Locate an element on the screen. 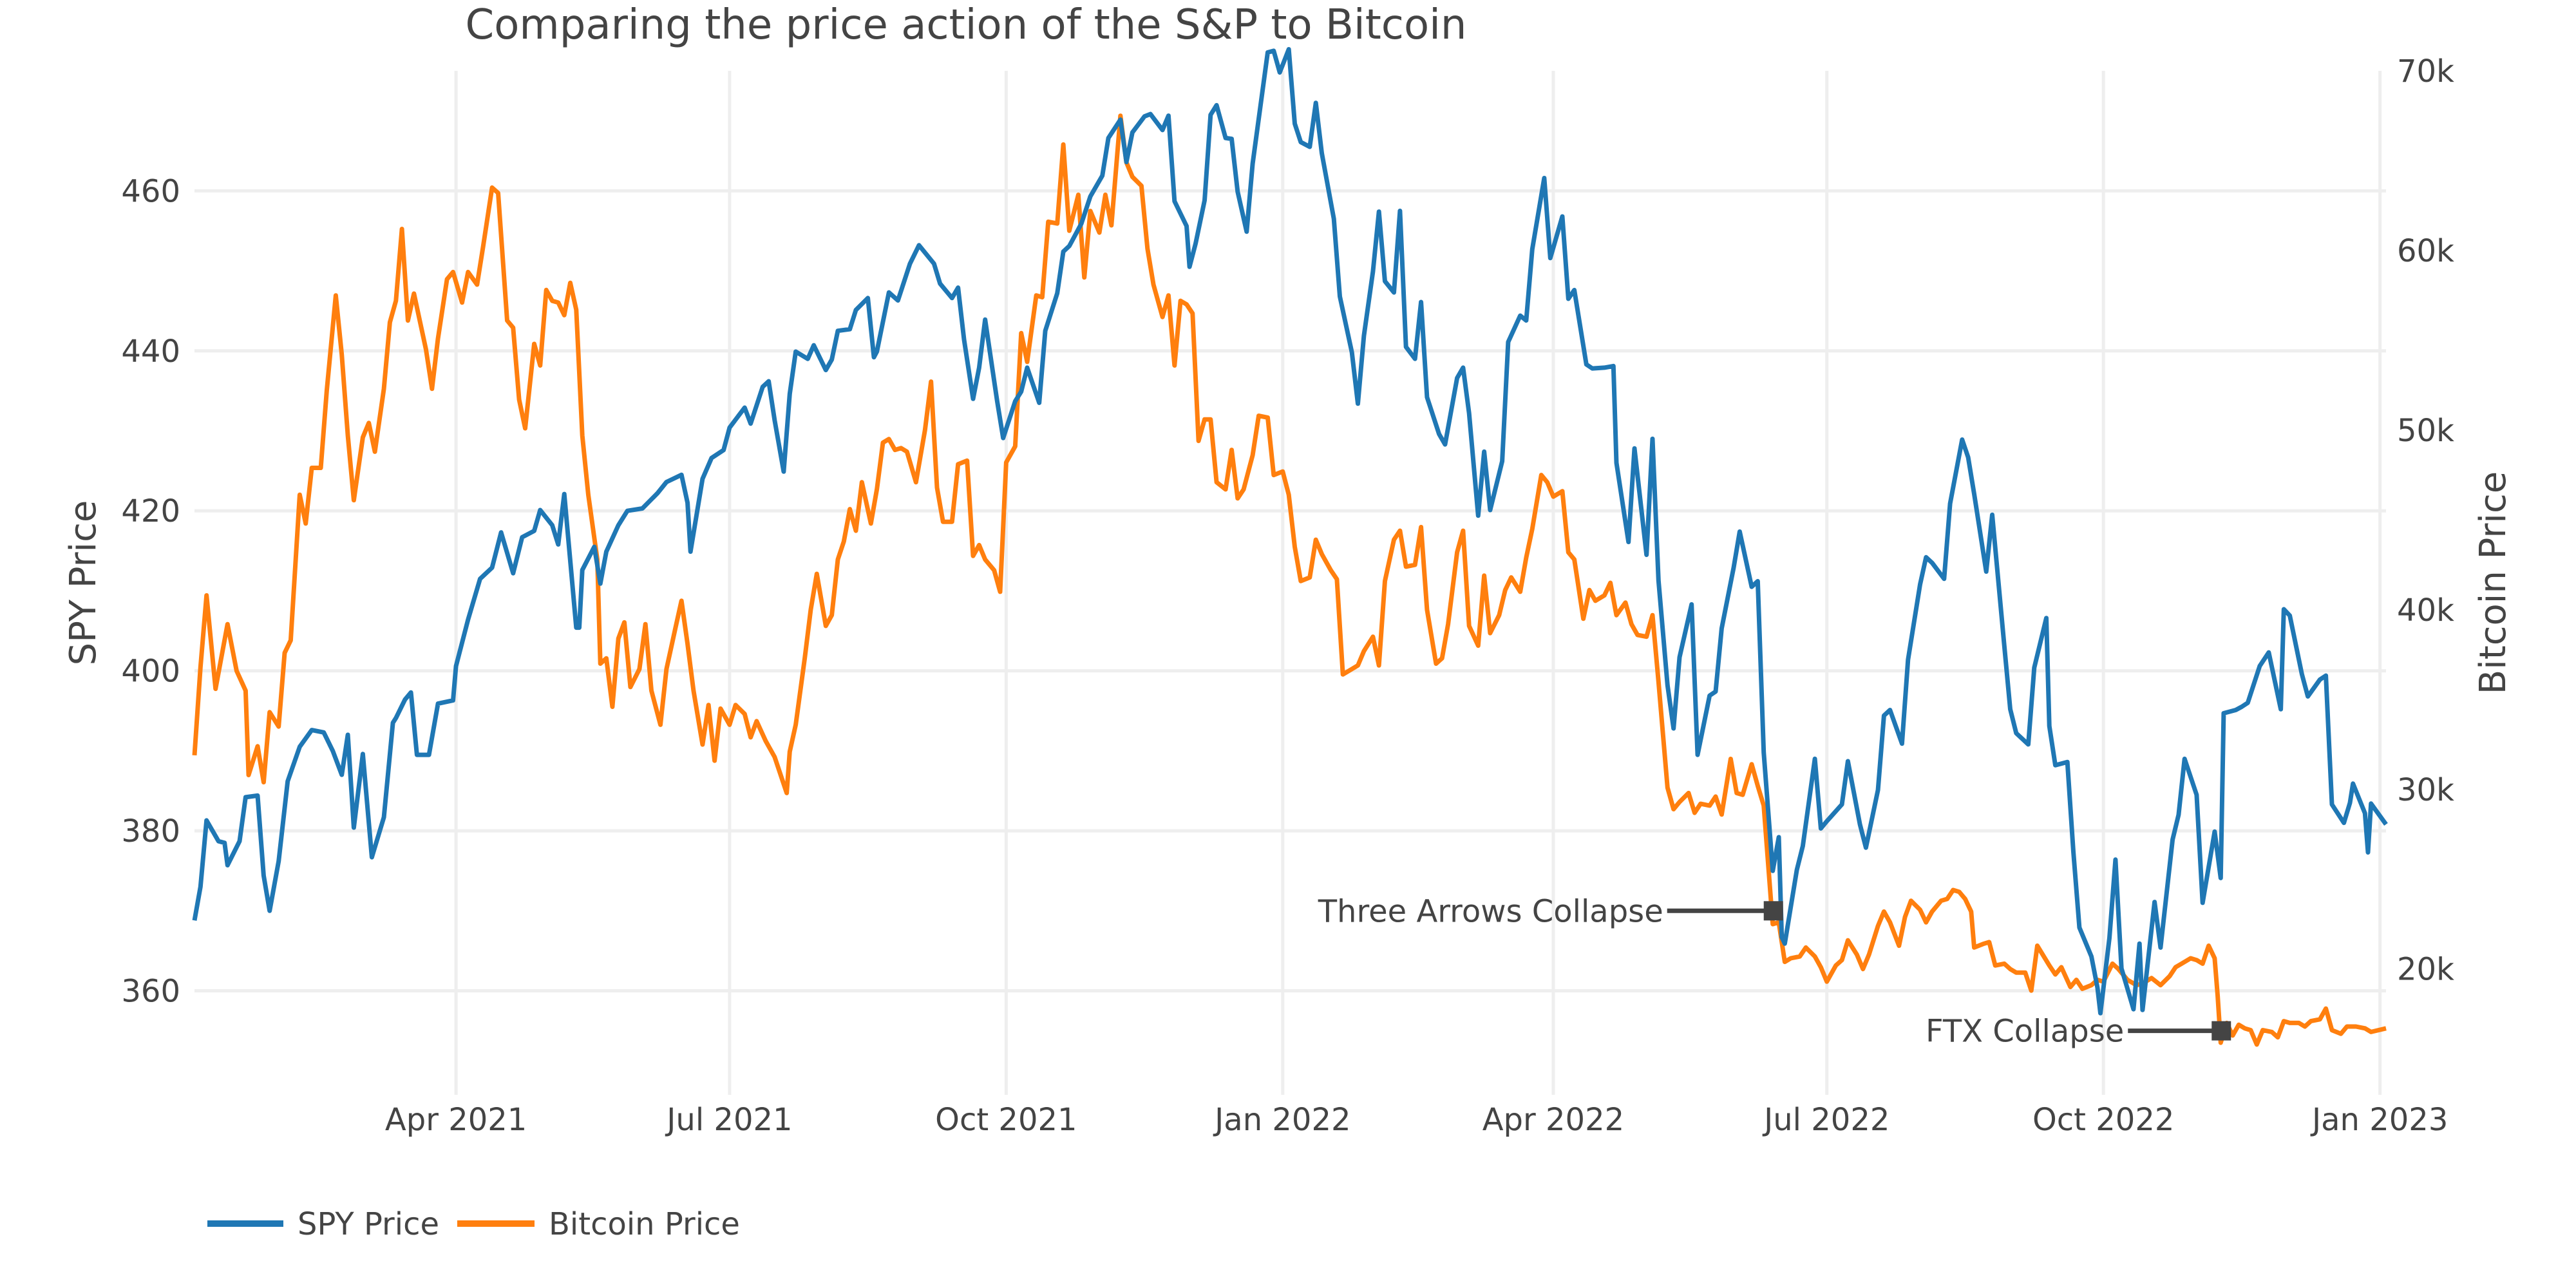  legend-item-spy: SPY Price is located at coordinates (323, 1224).